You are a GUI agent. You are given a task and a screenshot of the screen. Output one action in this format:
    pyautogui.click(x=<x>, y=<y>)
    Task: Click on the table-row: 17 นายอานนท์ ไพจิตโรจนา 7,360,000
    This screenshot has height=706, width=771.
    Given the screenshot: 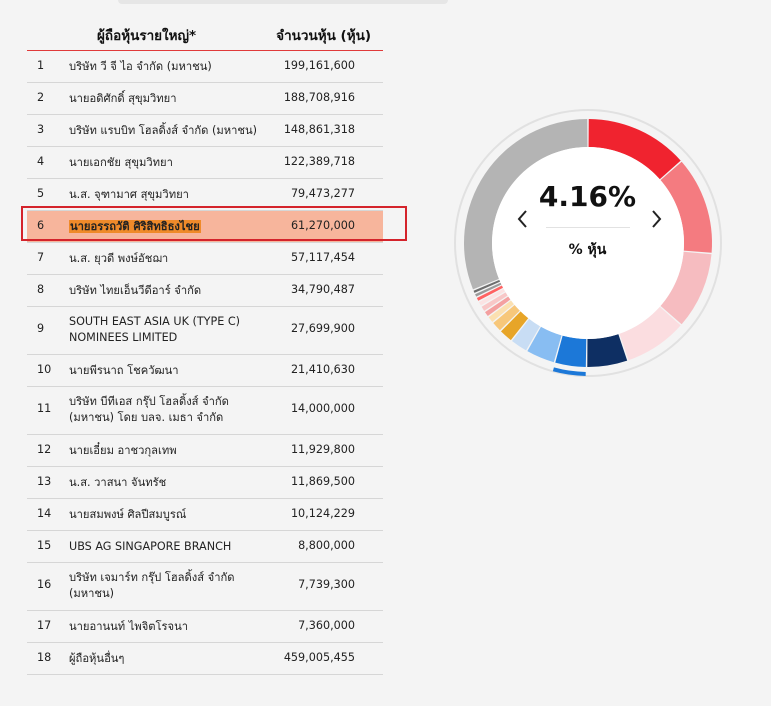 What is the action you would take?
    pyautogui.click(x=205, y=627)
    